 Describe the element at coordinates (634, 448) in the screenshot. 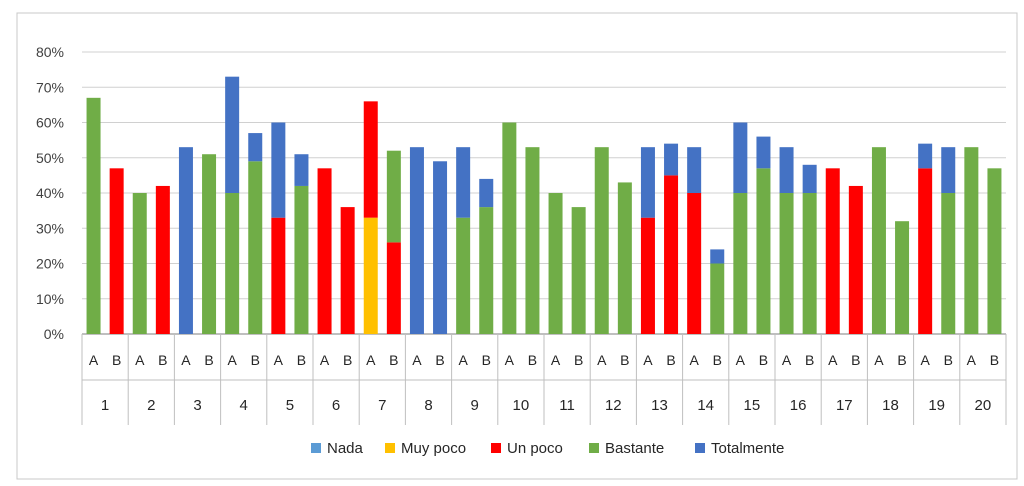

I see `legend-label: Bastante` at that location.